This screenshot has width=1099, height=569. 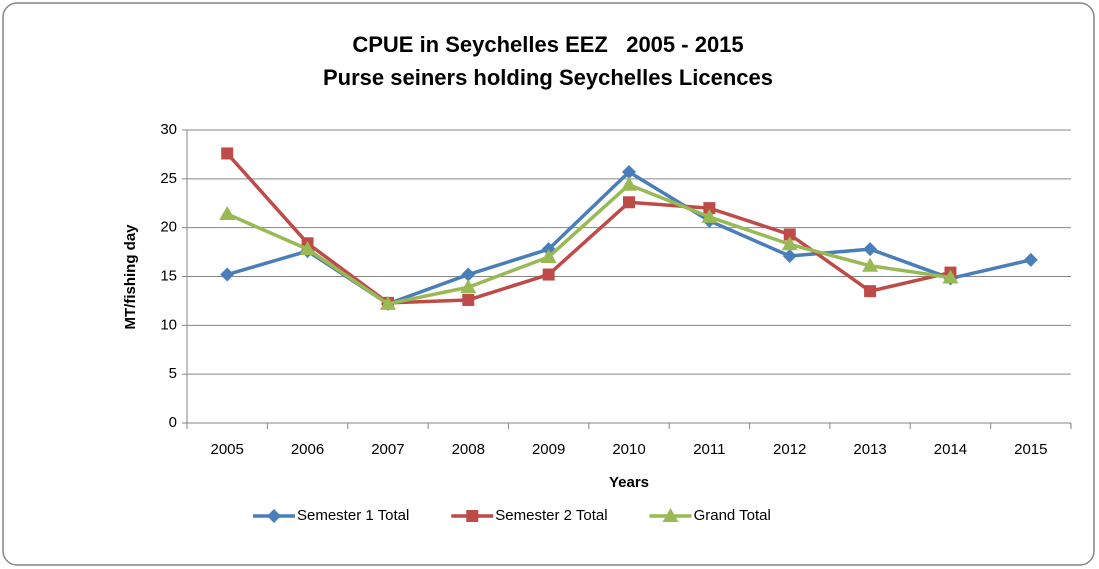 I want to click on y-tick-label: 30, so click(x=168, y=129).